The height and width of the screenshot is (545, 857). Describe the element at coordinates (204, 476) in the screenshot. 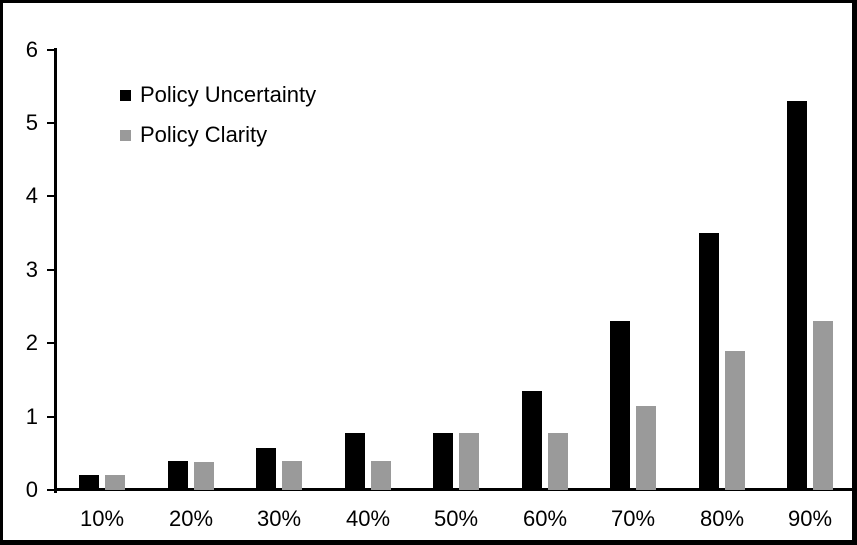

I see `bar-policy-clarity-20pct` at that location.